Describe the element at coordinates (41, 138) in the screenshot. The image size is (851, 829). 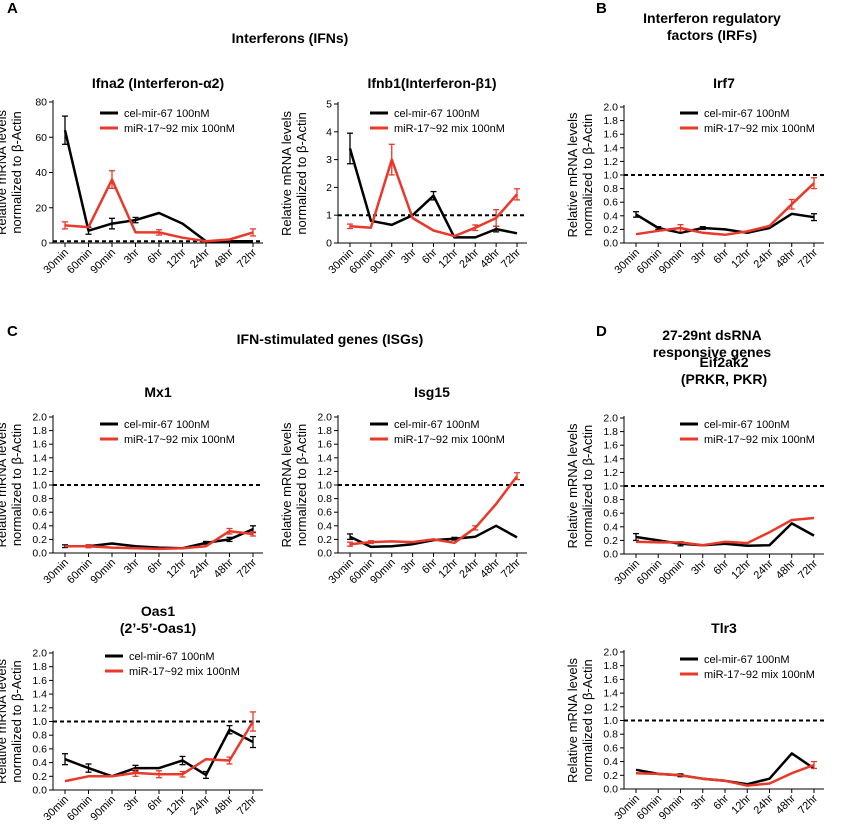
I see `y-tick-label: 60` at that location.